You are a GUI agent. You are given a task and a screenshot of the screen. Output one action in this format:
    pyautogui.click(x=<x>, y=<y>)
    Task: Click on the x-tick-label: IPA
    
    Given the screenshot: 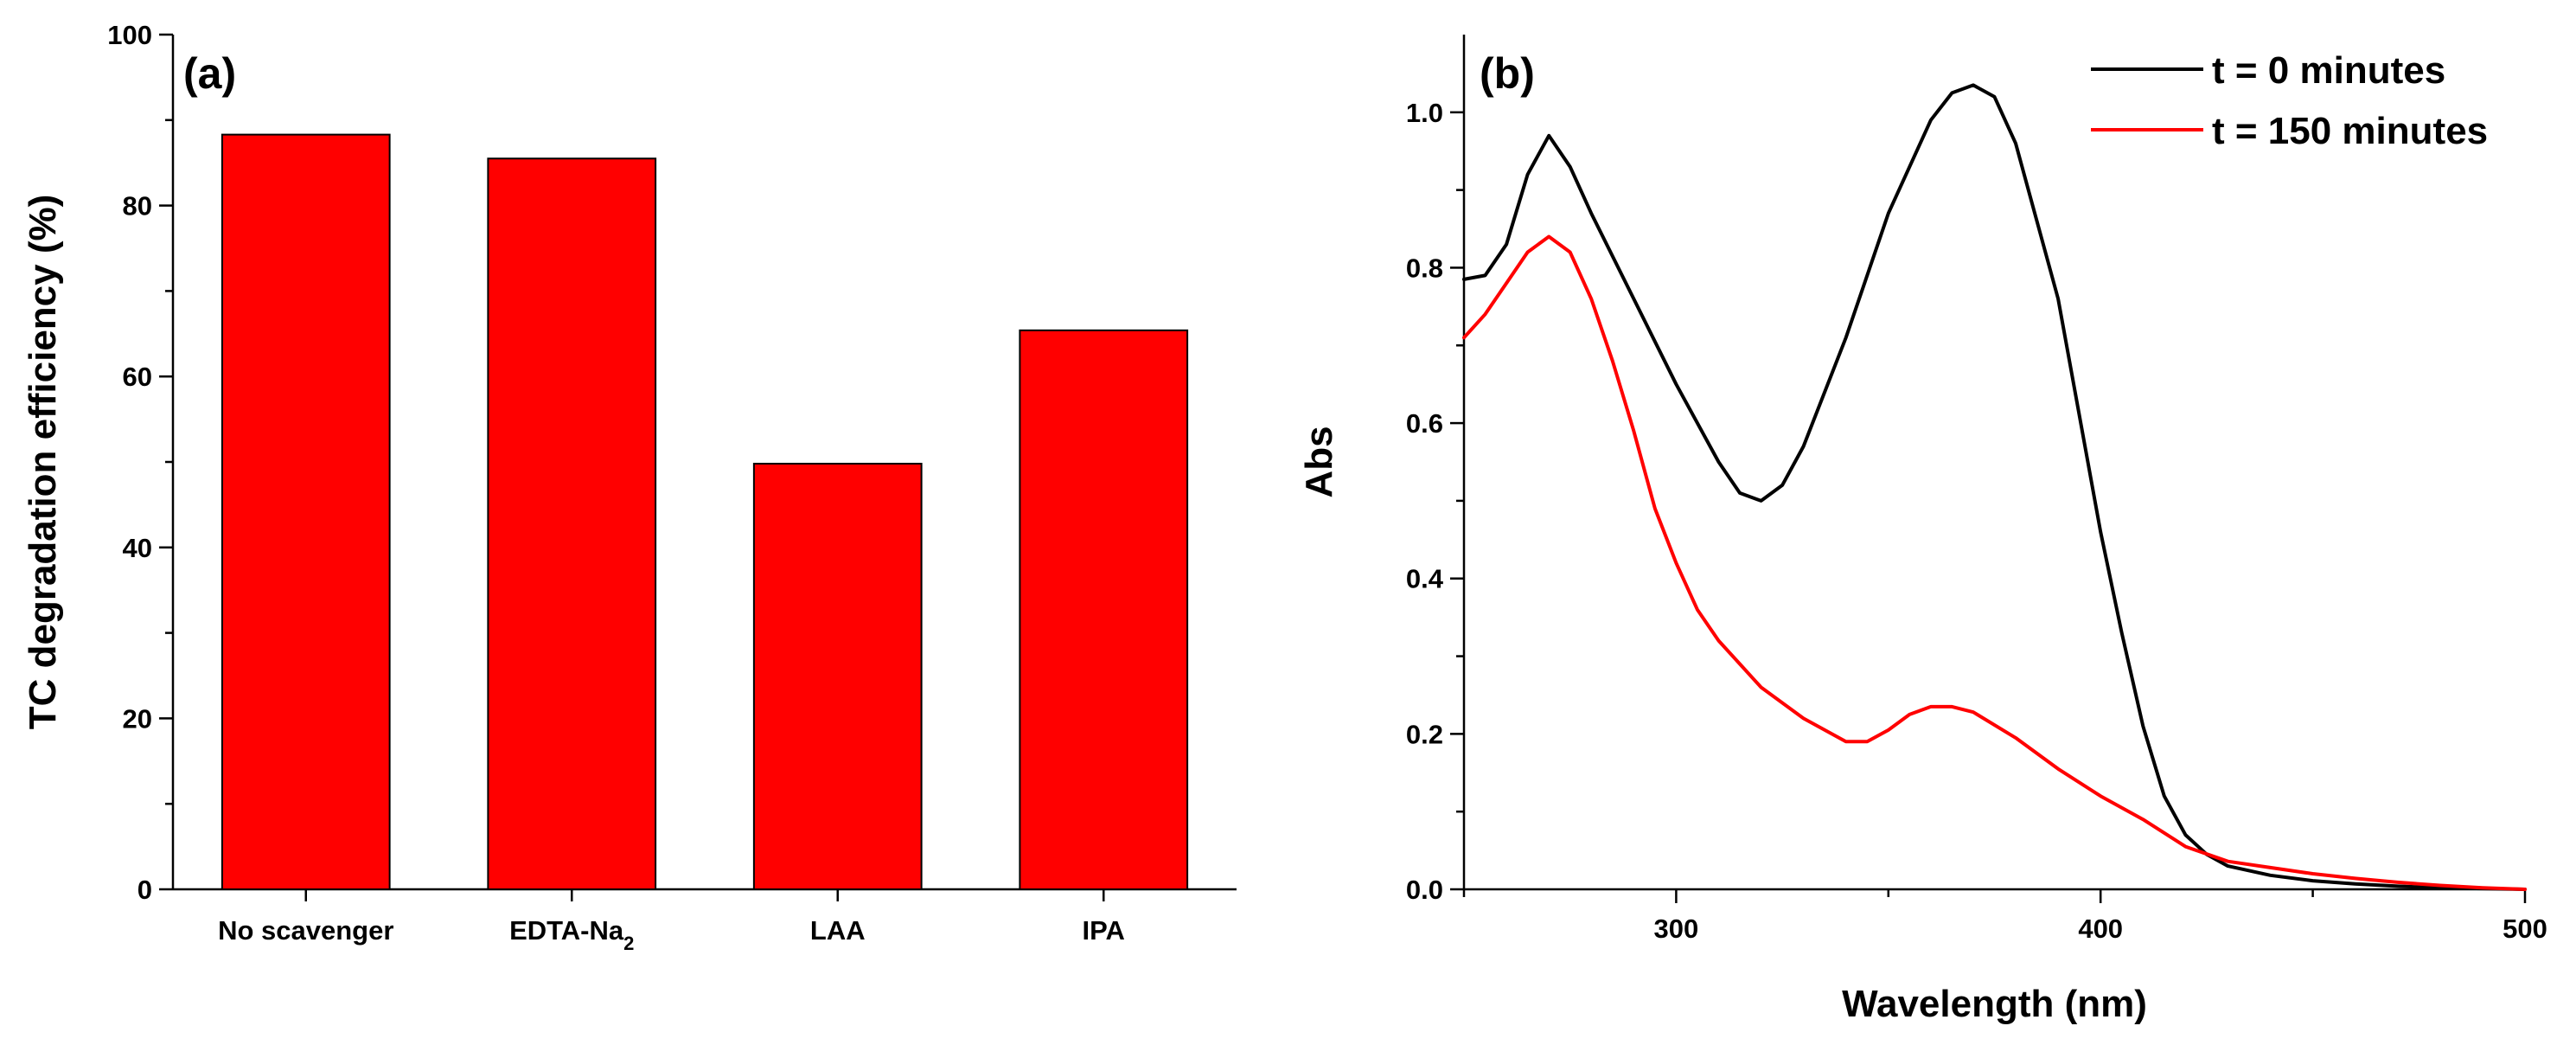 What is the action you would take?
    pyautogui.click(x=1104, y=930)
    